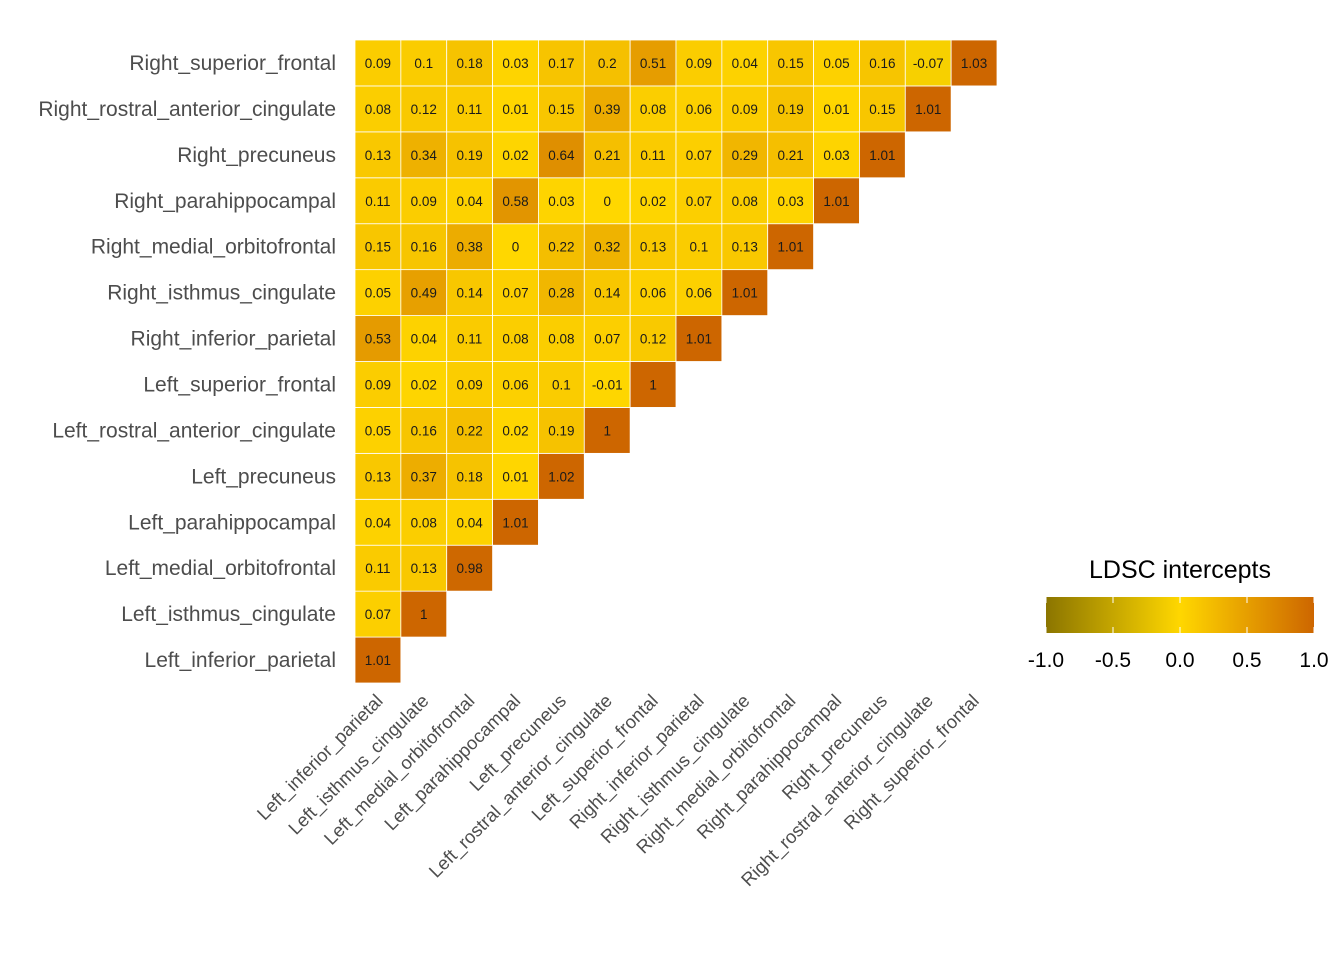 This screenshot has width=1344, height=960. Describe the element at coordinates (213, 247) in the screenshot. I see `y-axis-tick-label: Right_medial_orbitofrontal` at that location.